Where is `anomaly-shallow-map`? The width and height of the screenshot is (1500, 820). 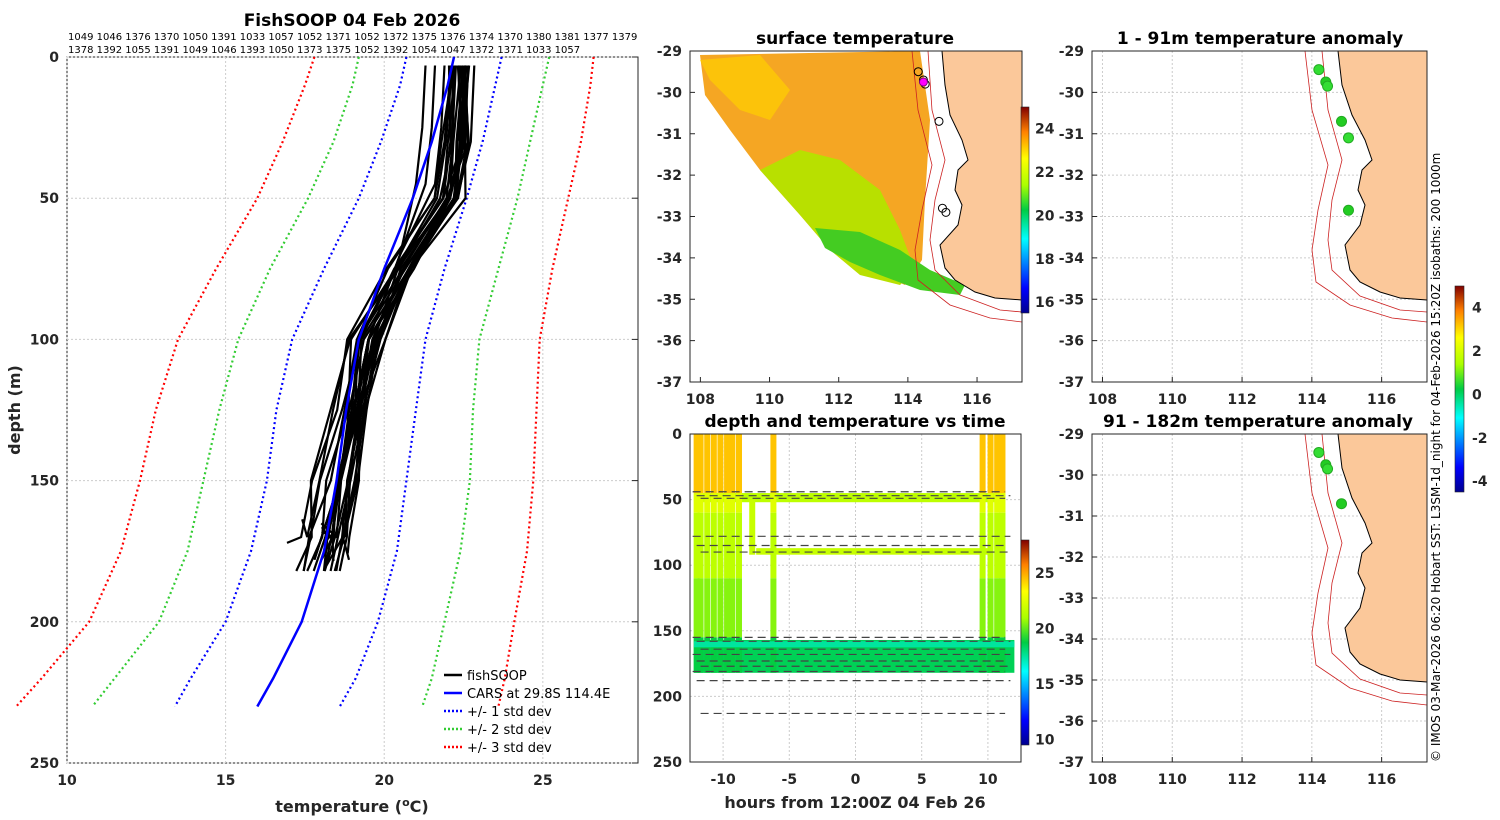
anomaly-shallow-map is located at coordinates (1365, 187).